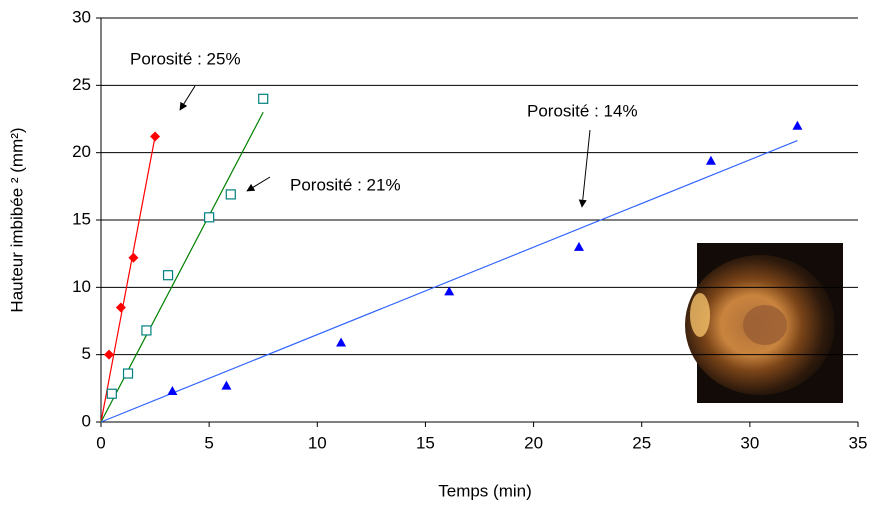 The width and height of the screenshot is (878, 506). Describe the element at coordinates (16, 219) in the screenshot. I see `y-axis-label: Hauteur imbibée ² (mm²)` at that location.